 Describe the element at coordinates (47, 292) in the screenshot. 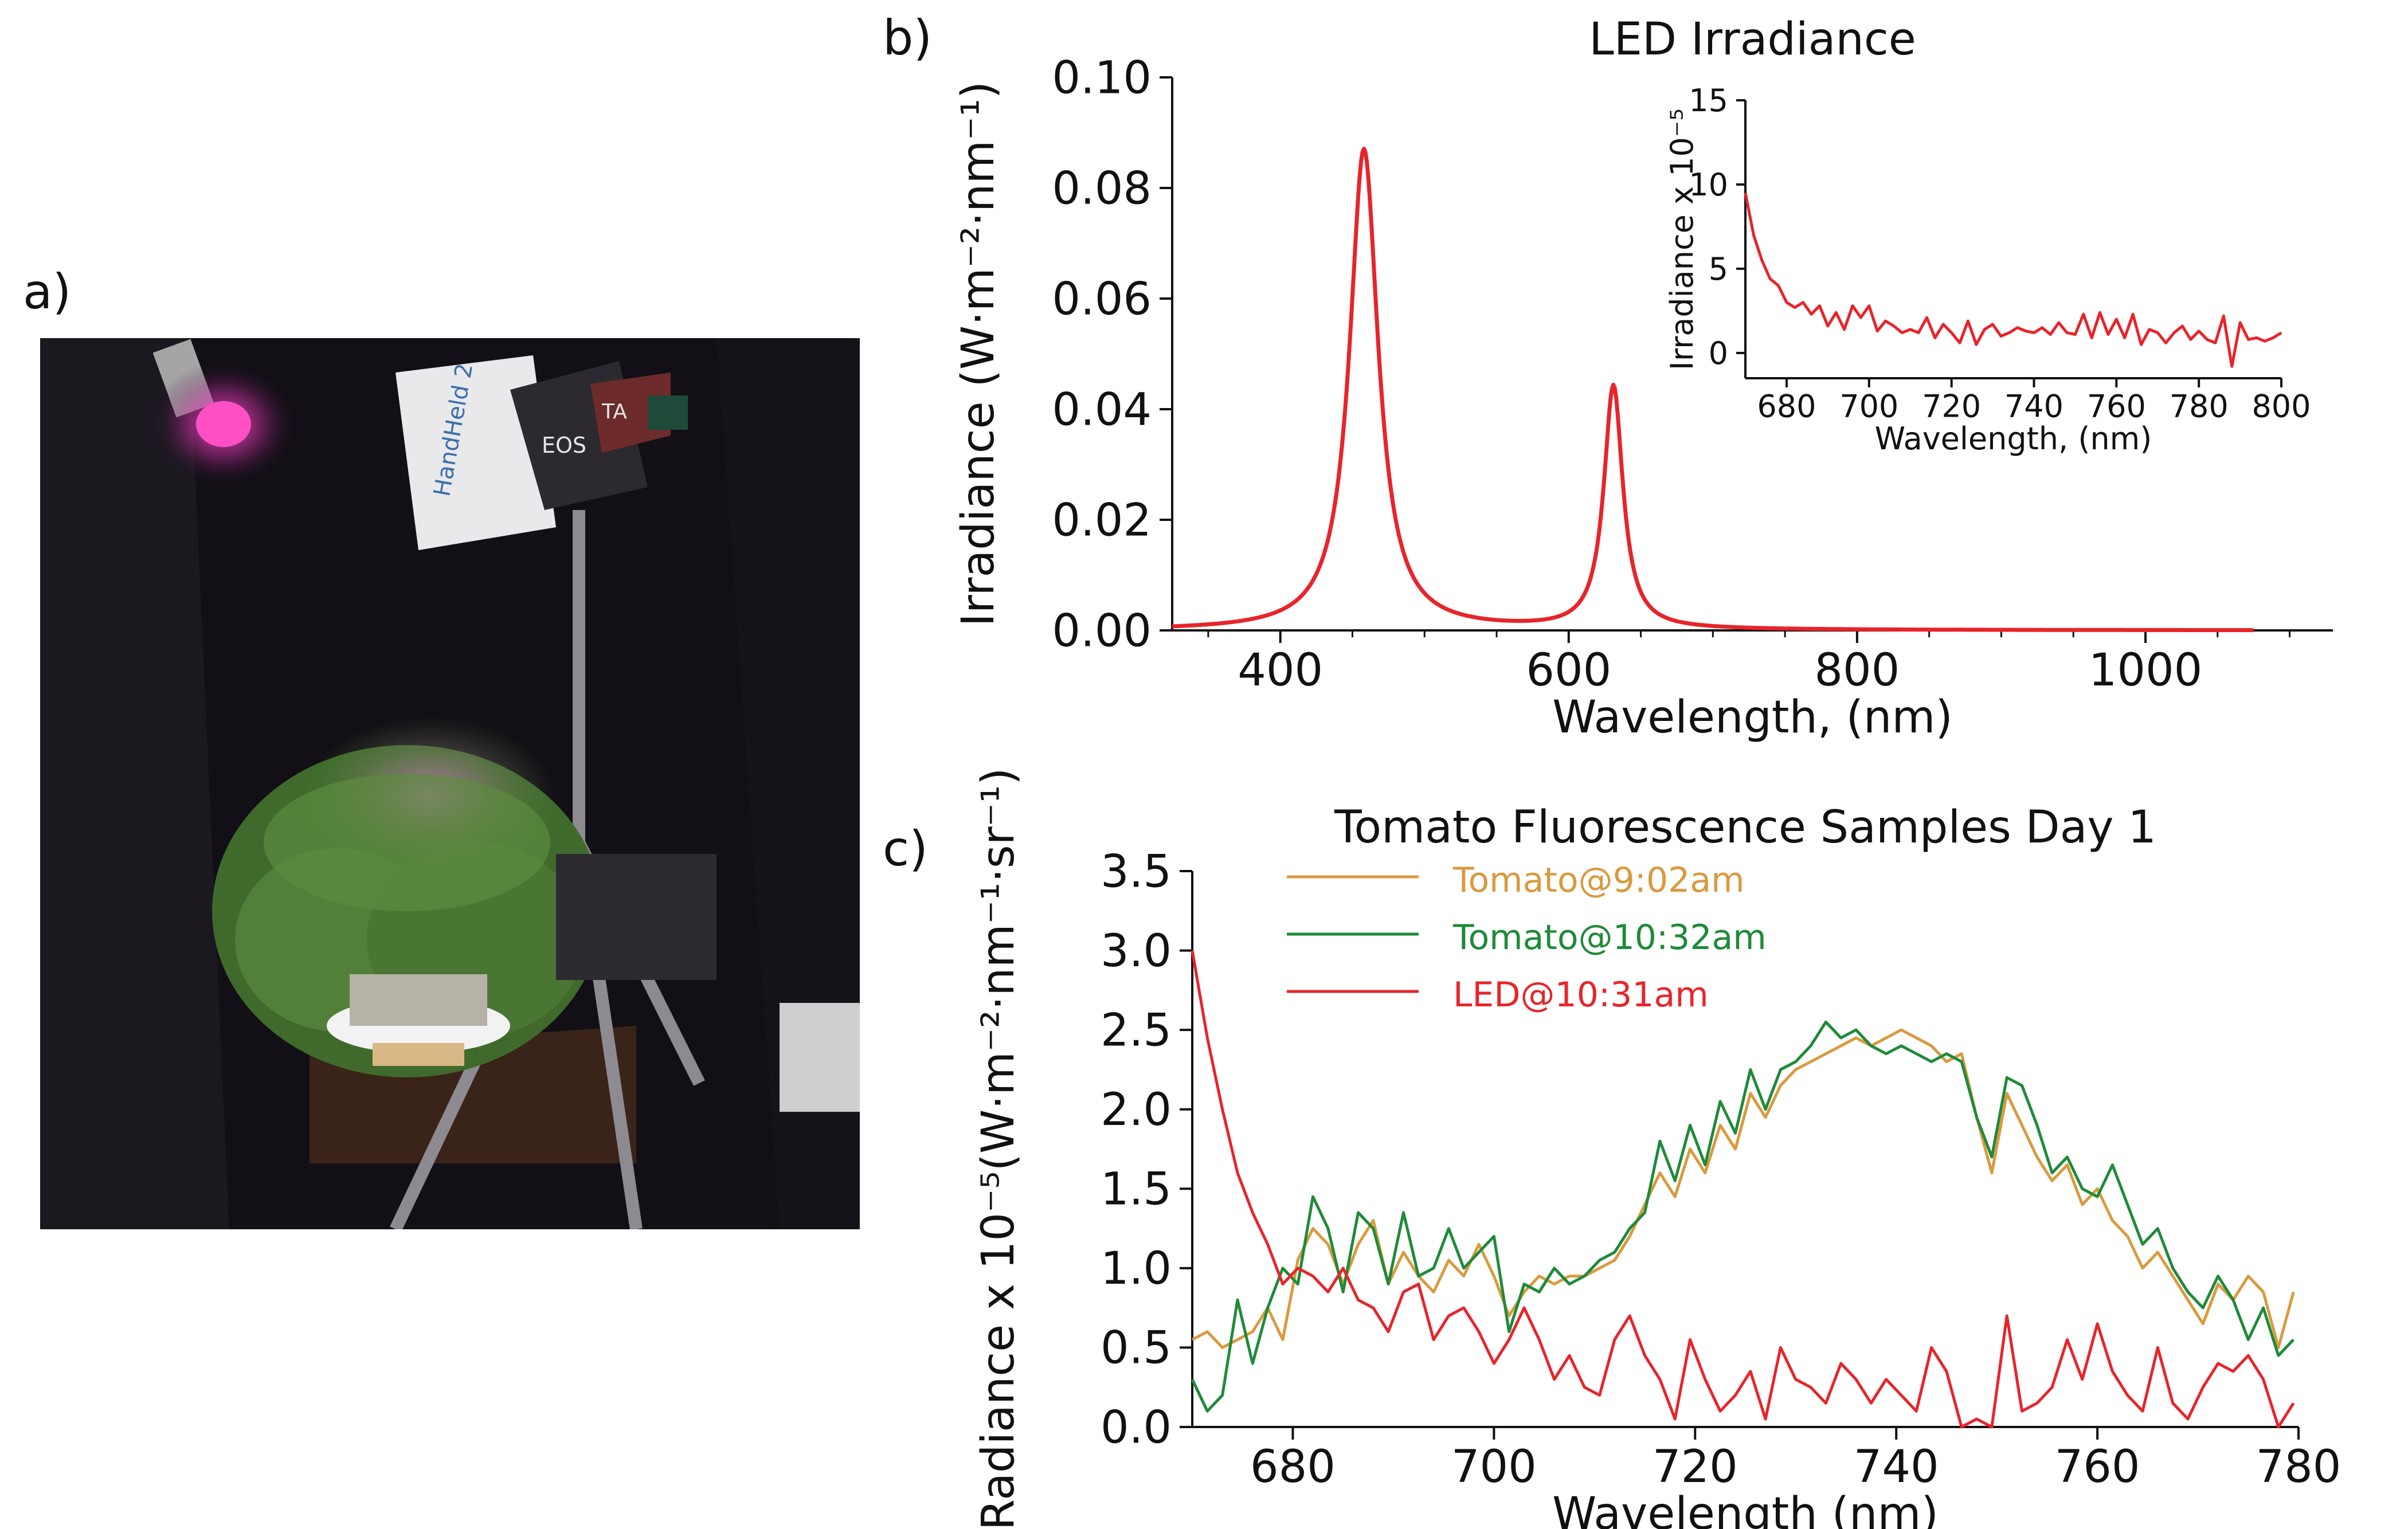

I see `panel-label-a: a)` at that location.